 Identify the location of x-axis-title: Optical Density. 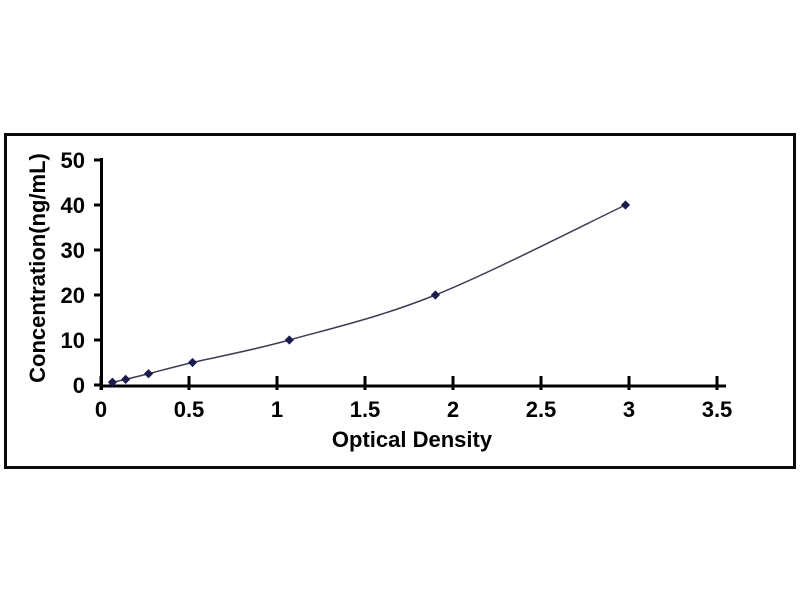
(412, 439).